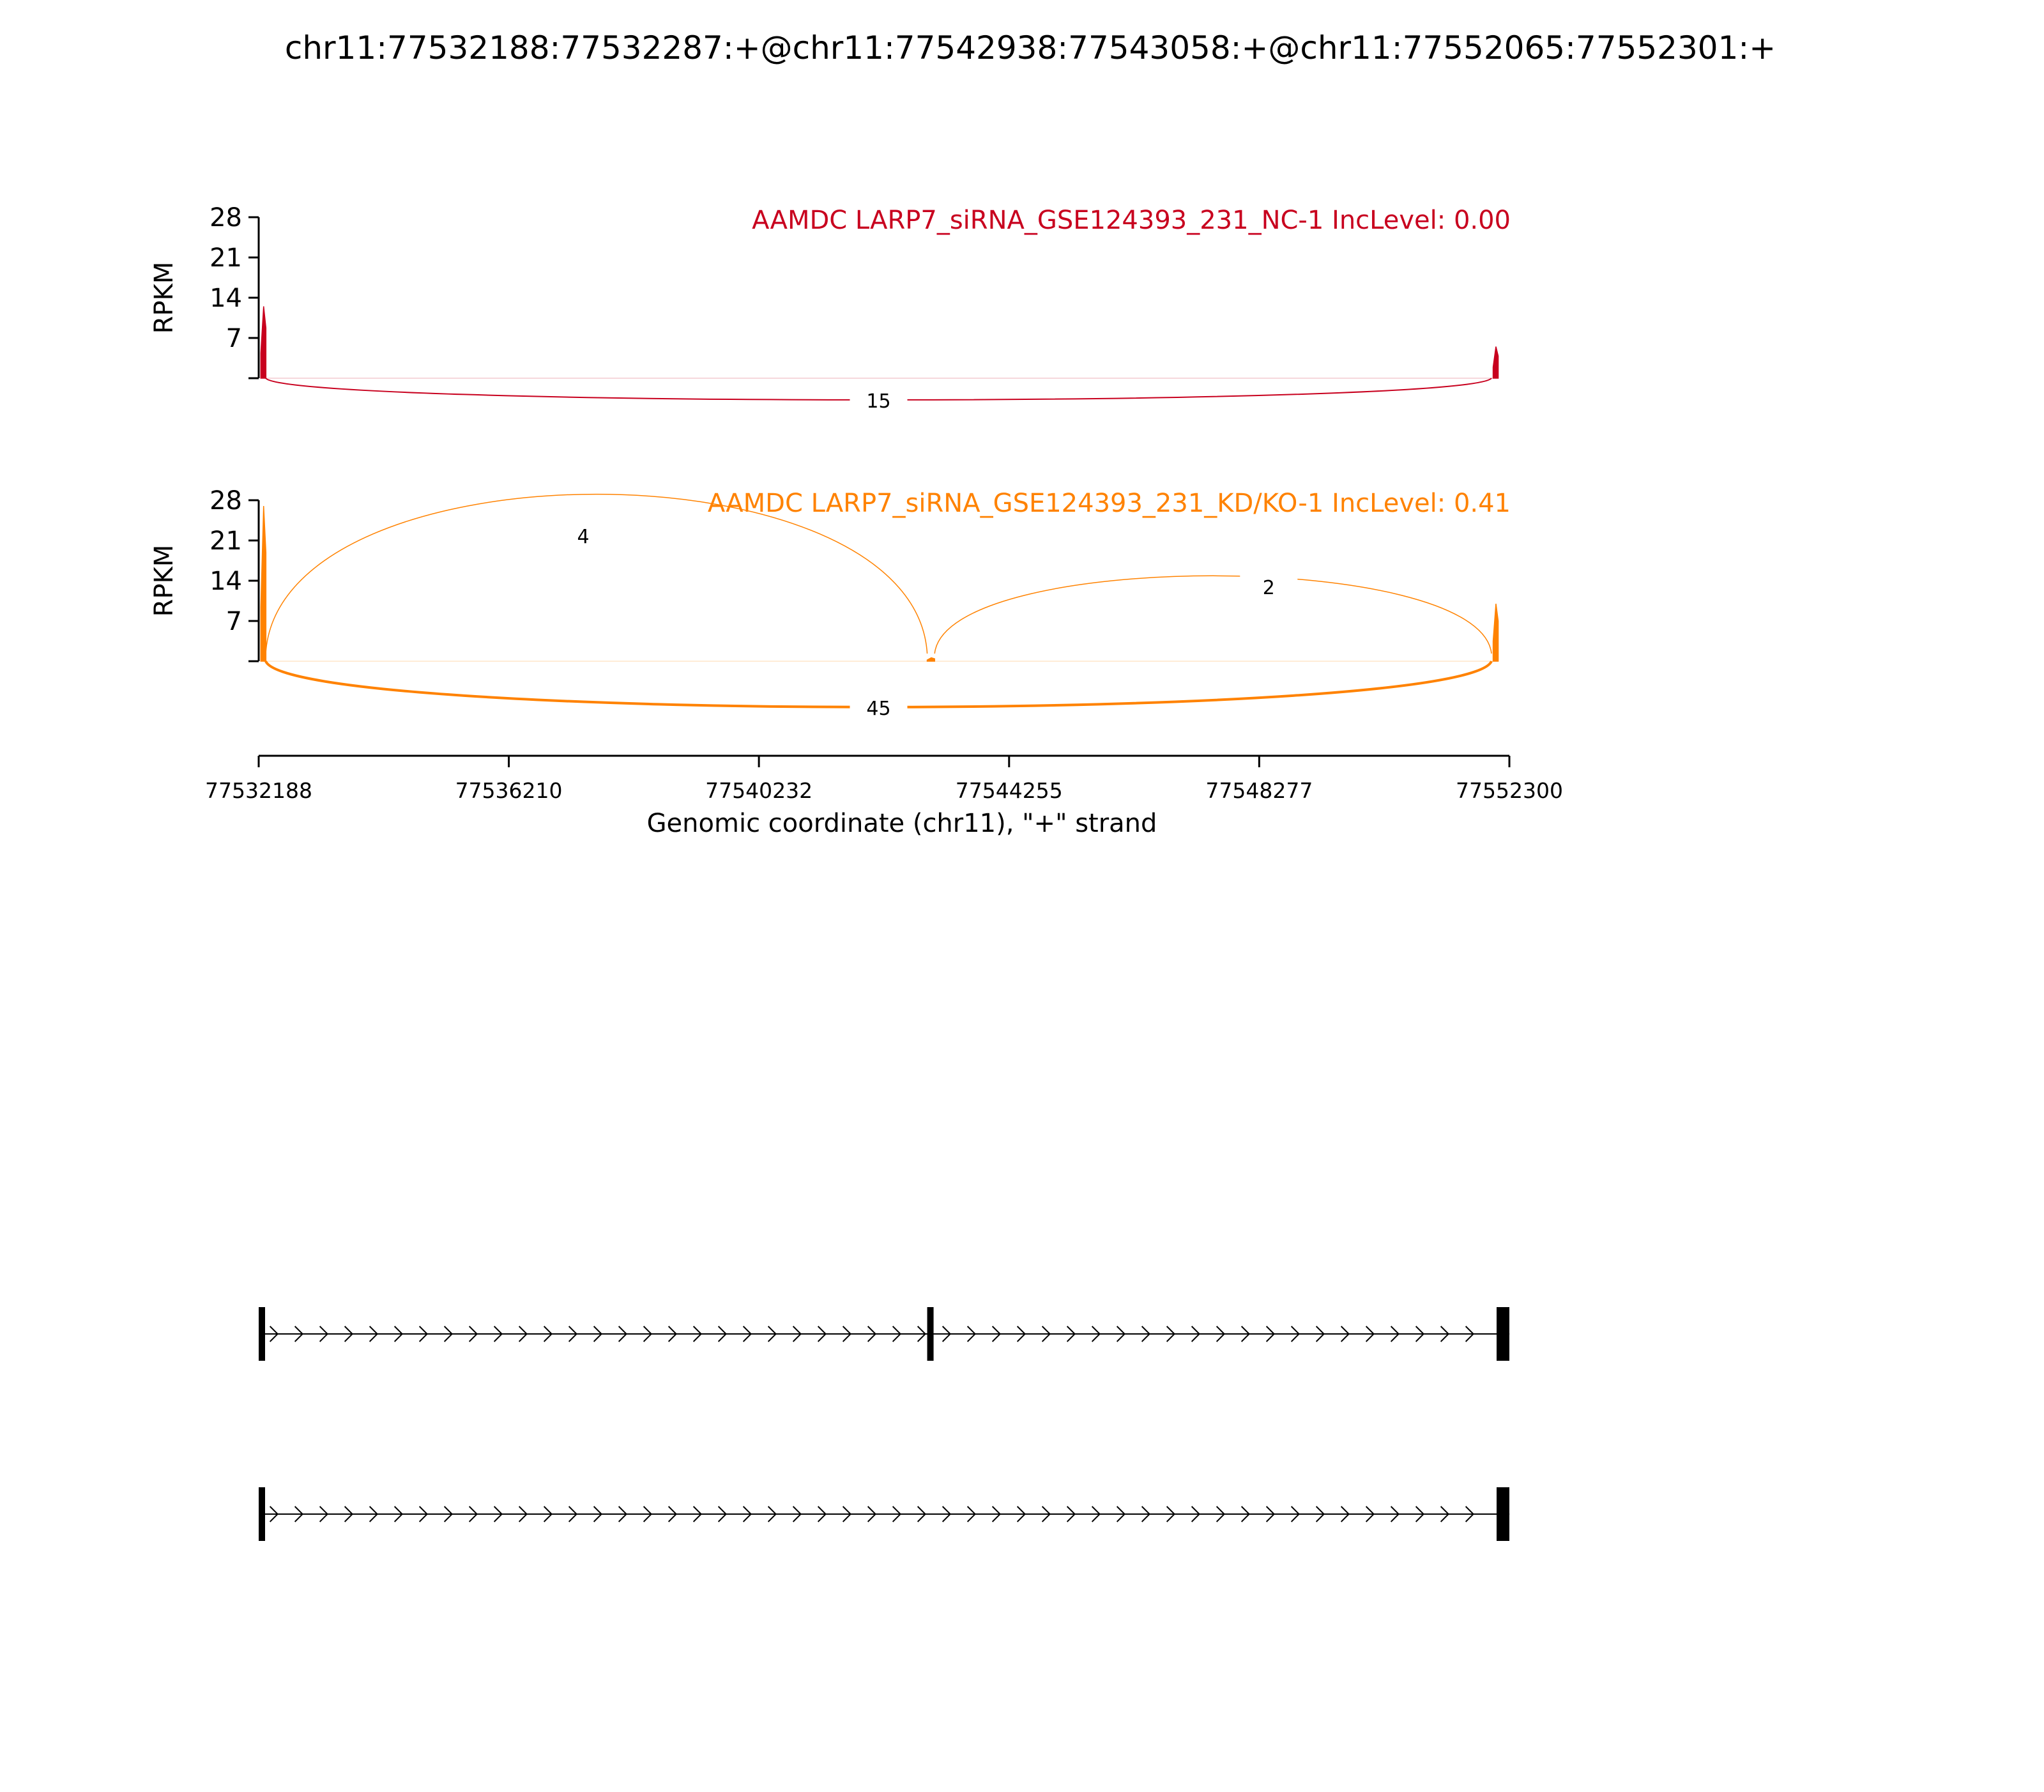 Image resolution: width=2044 pixels, height=1792 pixels. What do you see at coordinates (902, 824) in the screenshot?
I see `x-axis-label: Genomic coordinate (chr11), "+" strand` at bounding box center [902, 824].